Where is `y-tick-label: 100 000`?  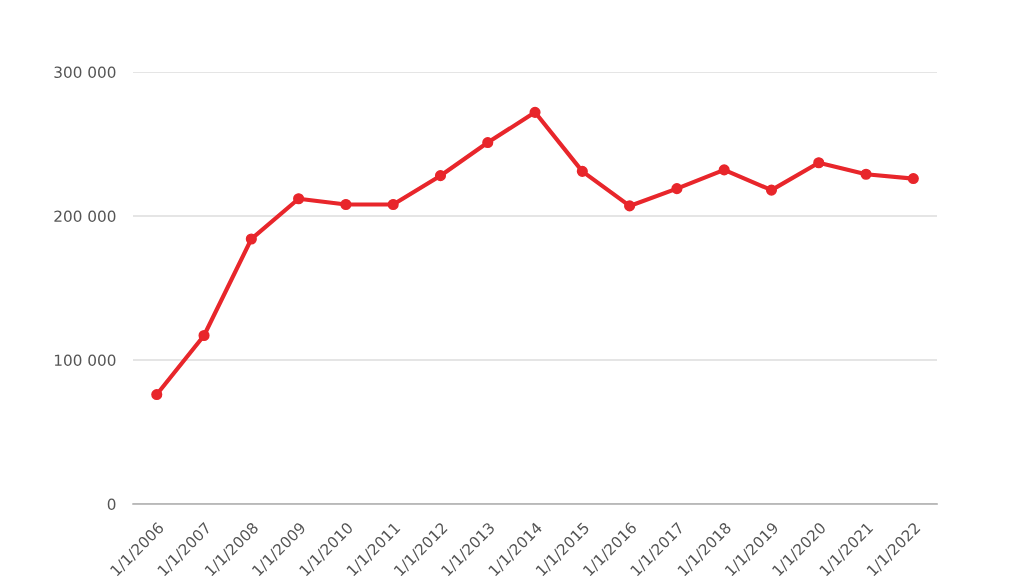 y-tick-label: 100 000 is located at coordinates (85, 360).